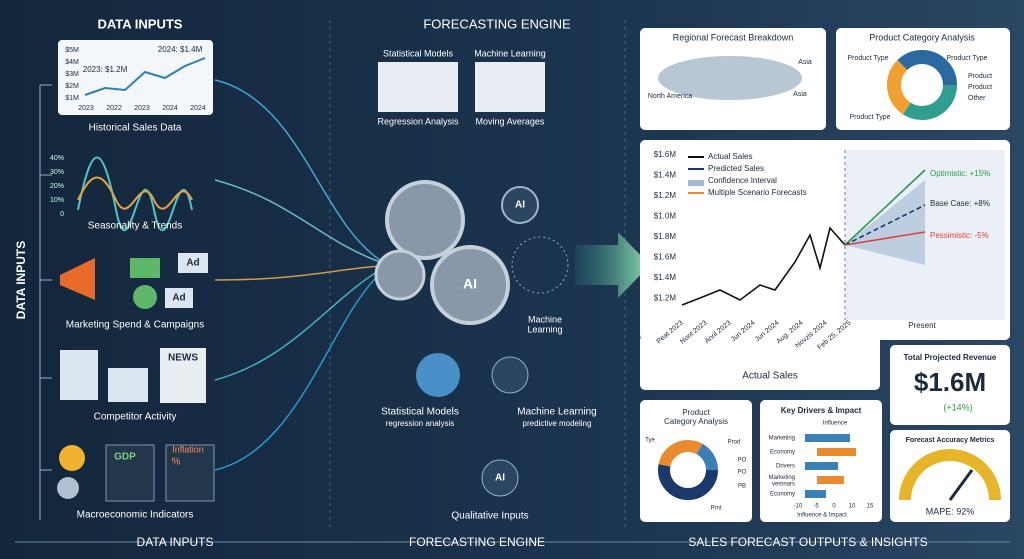 This screenshot has width=1024, height=559. Describe the element at coordinates (489, 516) in the screenshot. I see `label: Qualitative Inputs` at that location.